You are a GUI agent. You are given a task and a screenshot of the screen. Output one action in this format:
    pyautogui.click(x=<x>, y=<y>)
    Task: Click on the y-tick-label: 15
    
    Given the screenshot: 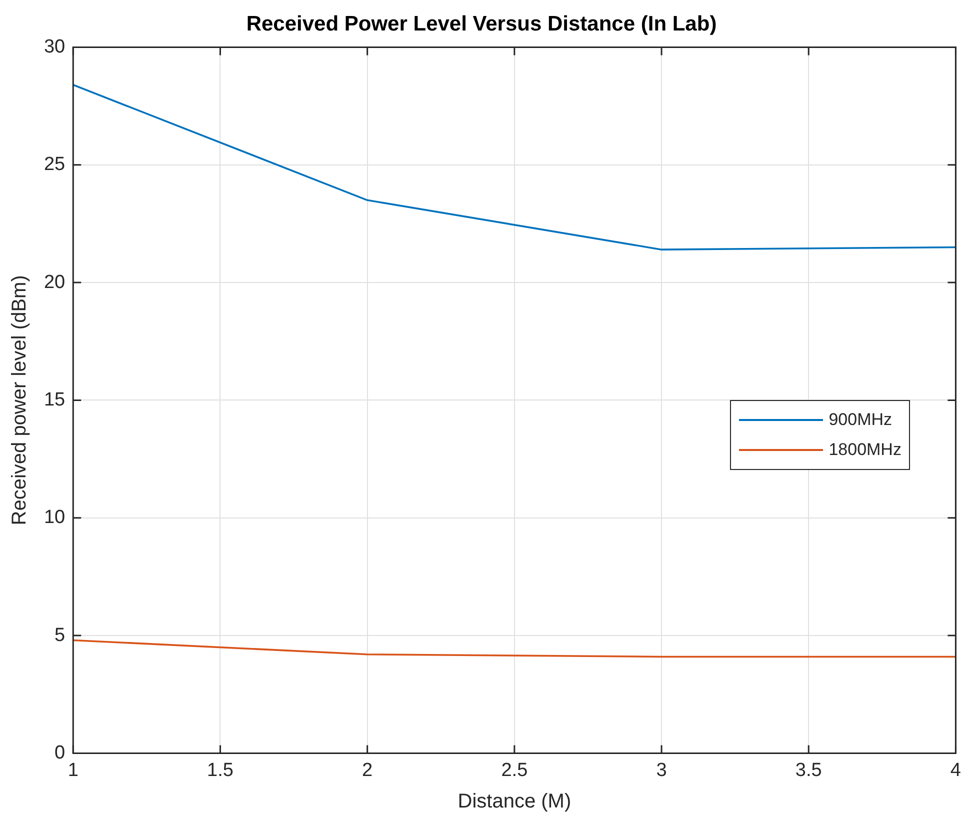 What is the action you would take?
    pyautogui.click(x=55, y=399)
    